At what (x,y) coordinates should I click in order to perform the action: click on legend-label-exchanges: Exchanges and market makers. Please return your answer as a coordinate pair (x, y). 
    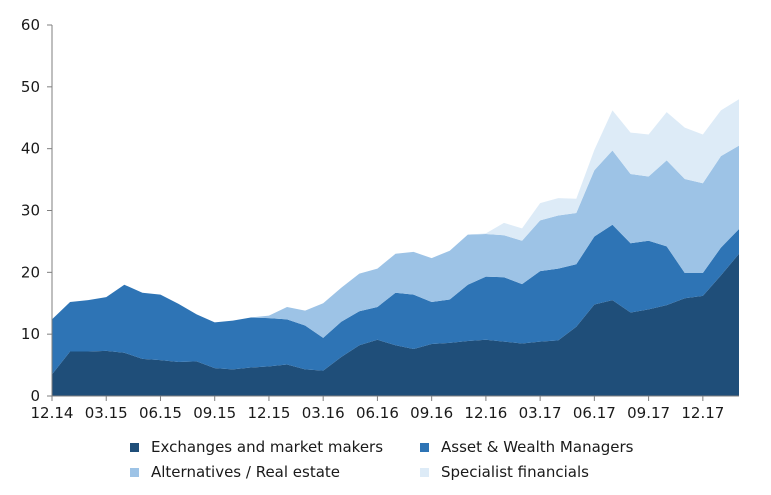
    Looking at the image, I should click on (267, 447).